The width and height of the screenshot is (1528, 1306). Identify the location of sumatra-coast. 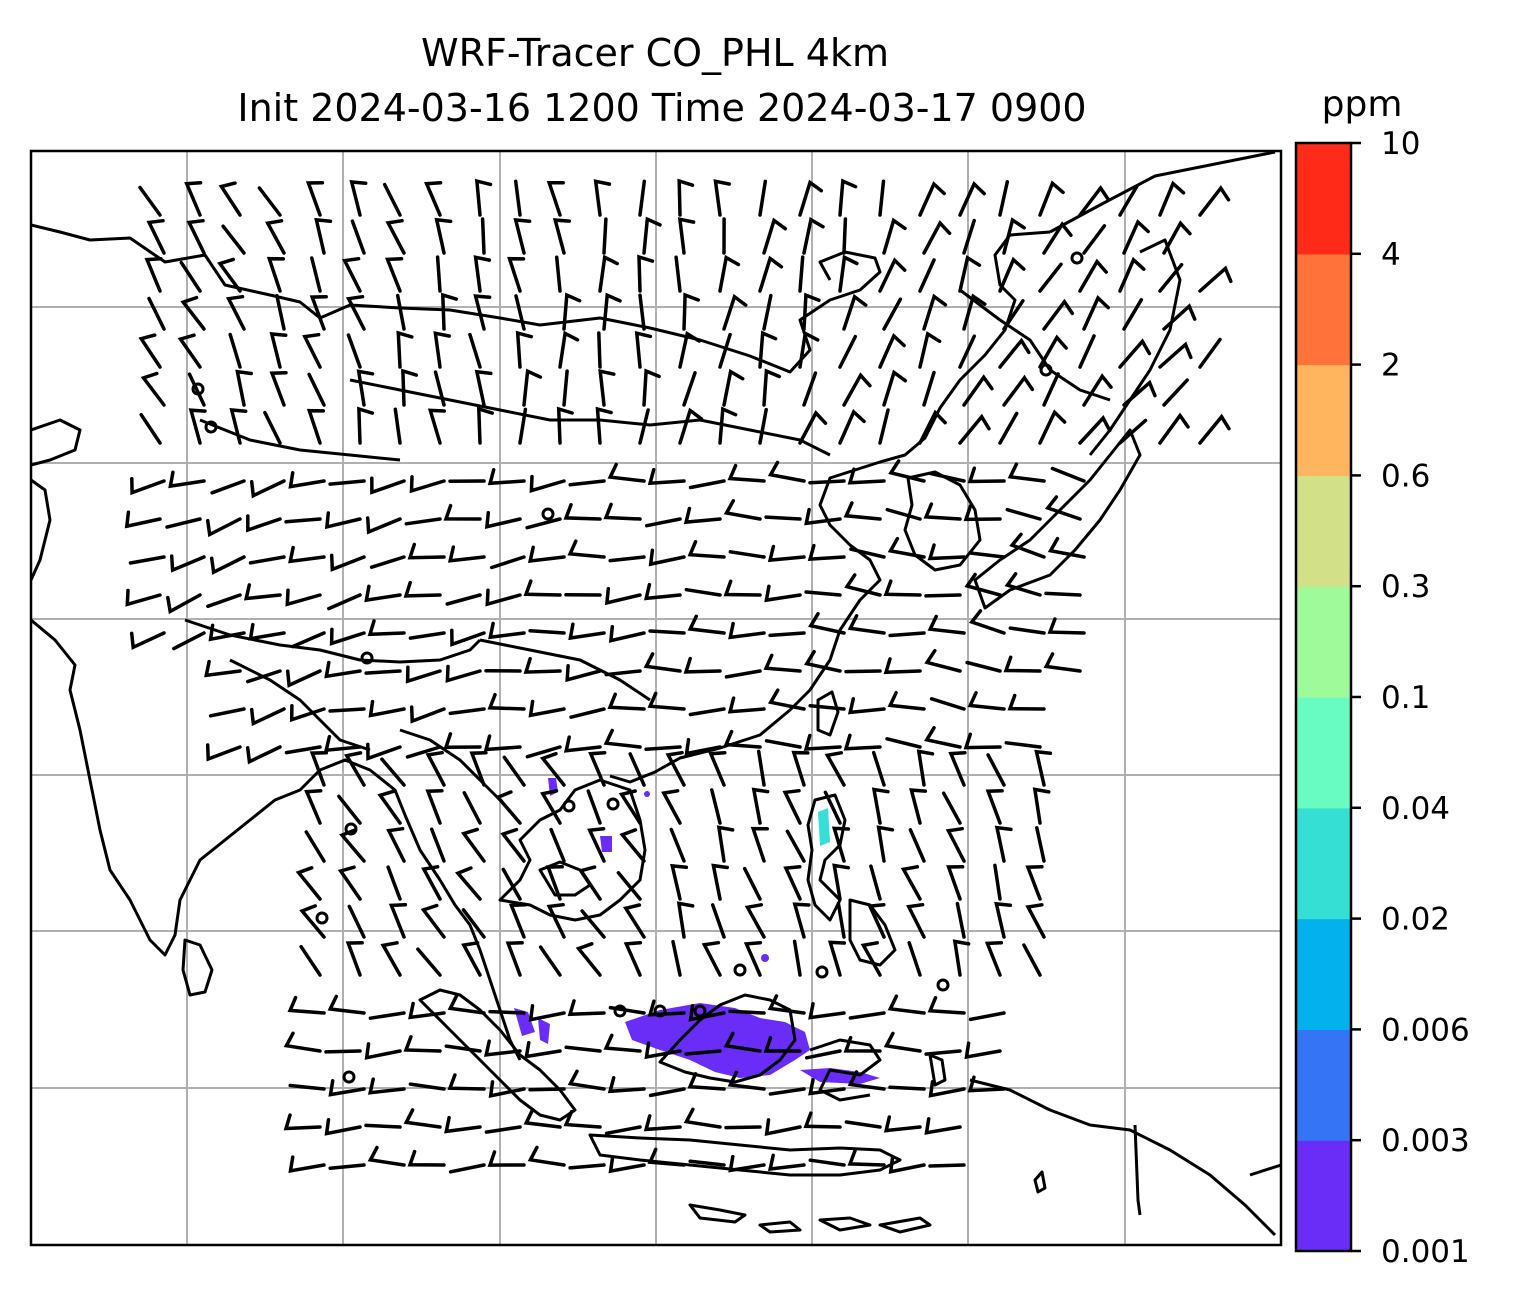
(497, 1055).